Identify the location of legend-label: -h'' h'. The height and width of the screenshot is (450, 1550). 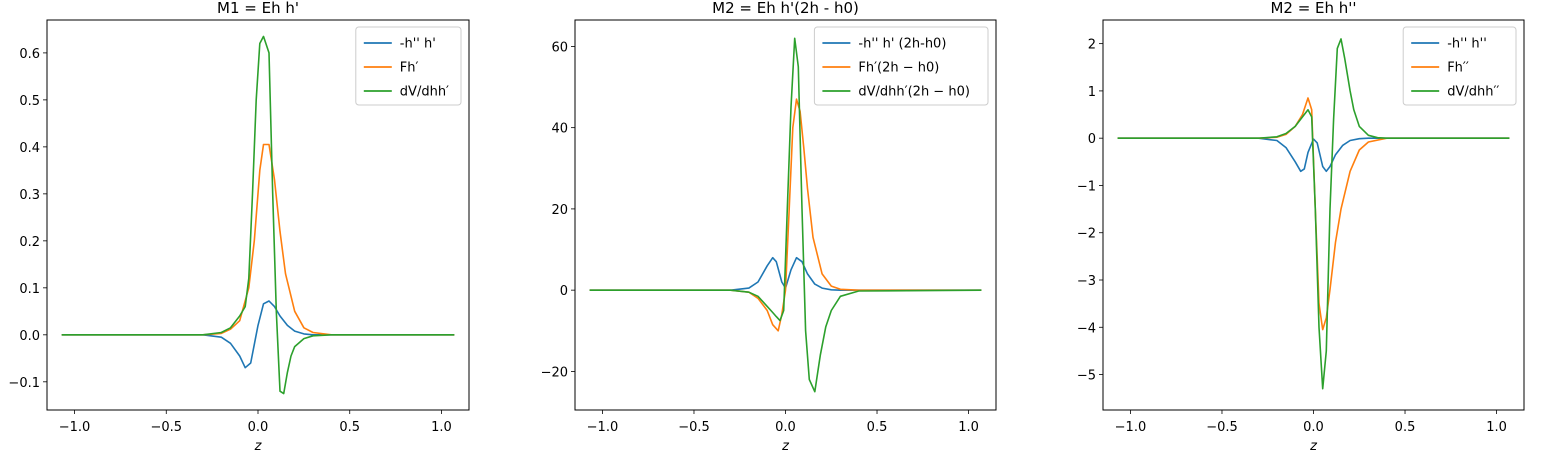
(418, 44).